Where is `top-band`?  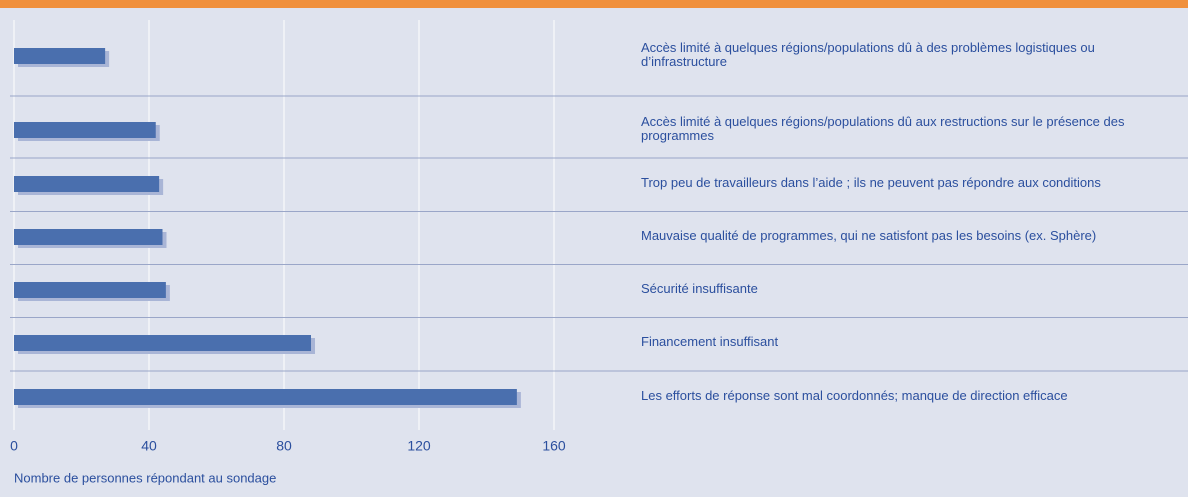
top-band is located at coordinates (594, 4).